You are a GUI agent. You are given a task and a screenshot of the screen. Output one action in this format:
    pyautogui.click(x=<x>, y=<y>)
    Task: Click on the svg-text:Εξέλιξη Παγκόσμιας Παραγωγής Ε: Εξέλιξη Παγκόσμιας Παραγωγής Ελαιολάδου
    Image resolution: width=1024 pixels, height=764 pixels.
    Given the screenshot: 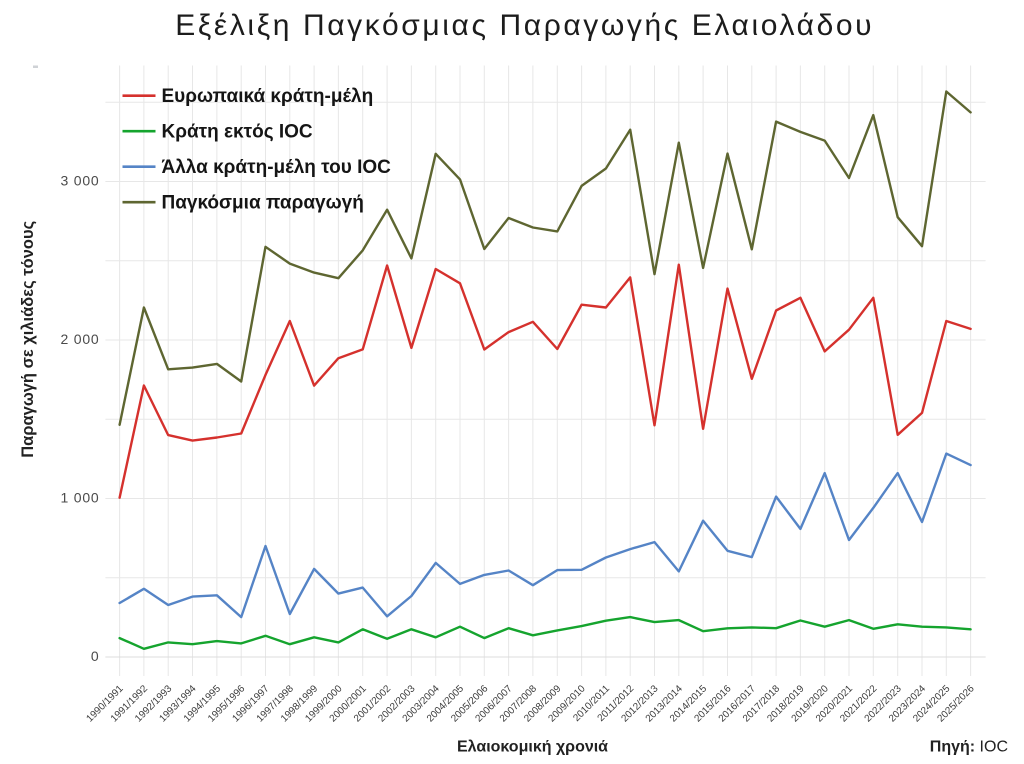 What is the action you would take?
    pyautogui.click(x=524, y=25)
    